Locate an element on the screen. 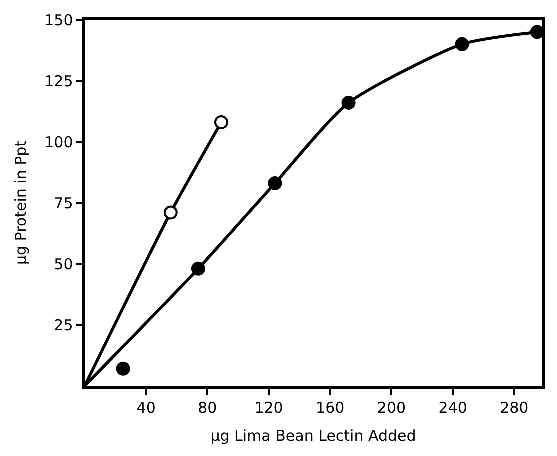 The width and height of the screenshot is (557, 456). x-tick-label: 40 is located at coordinates (146, 407).